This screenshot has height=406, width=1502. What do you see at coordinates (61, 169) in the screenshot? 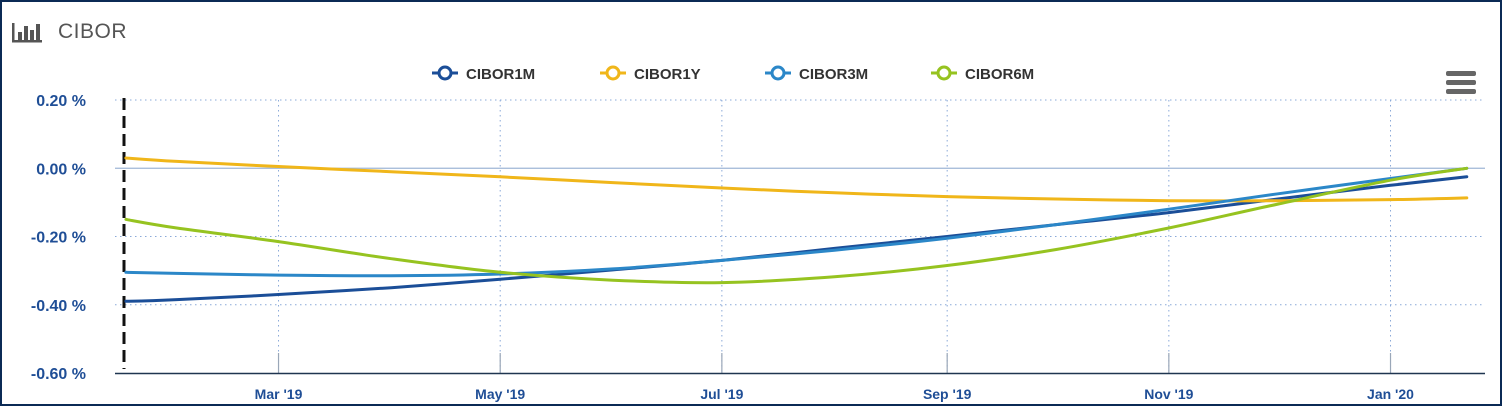
I see `y-tick-label: 0.00 %` at bounding box center [61, 169].